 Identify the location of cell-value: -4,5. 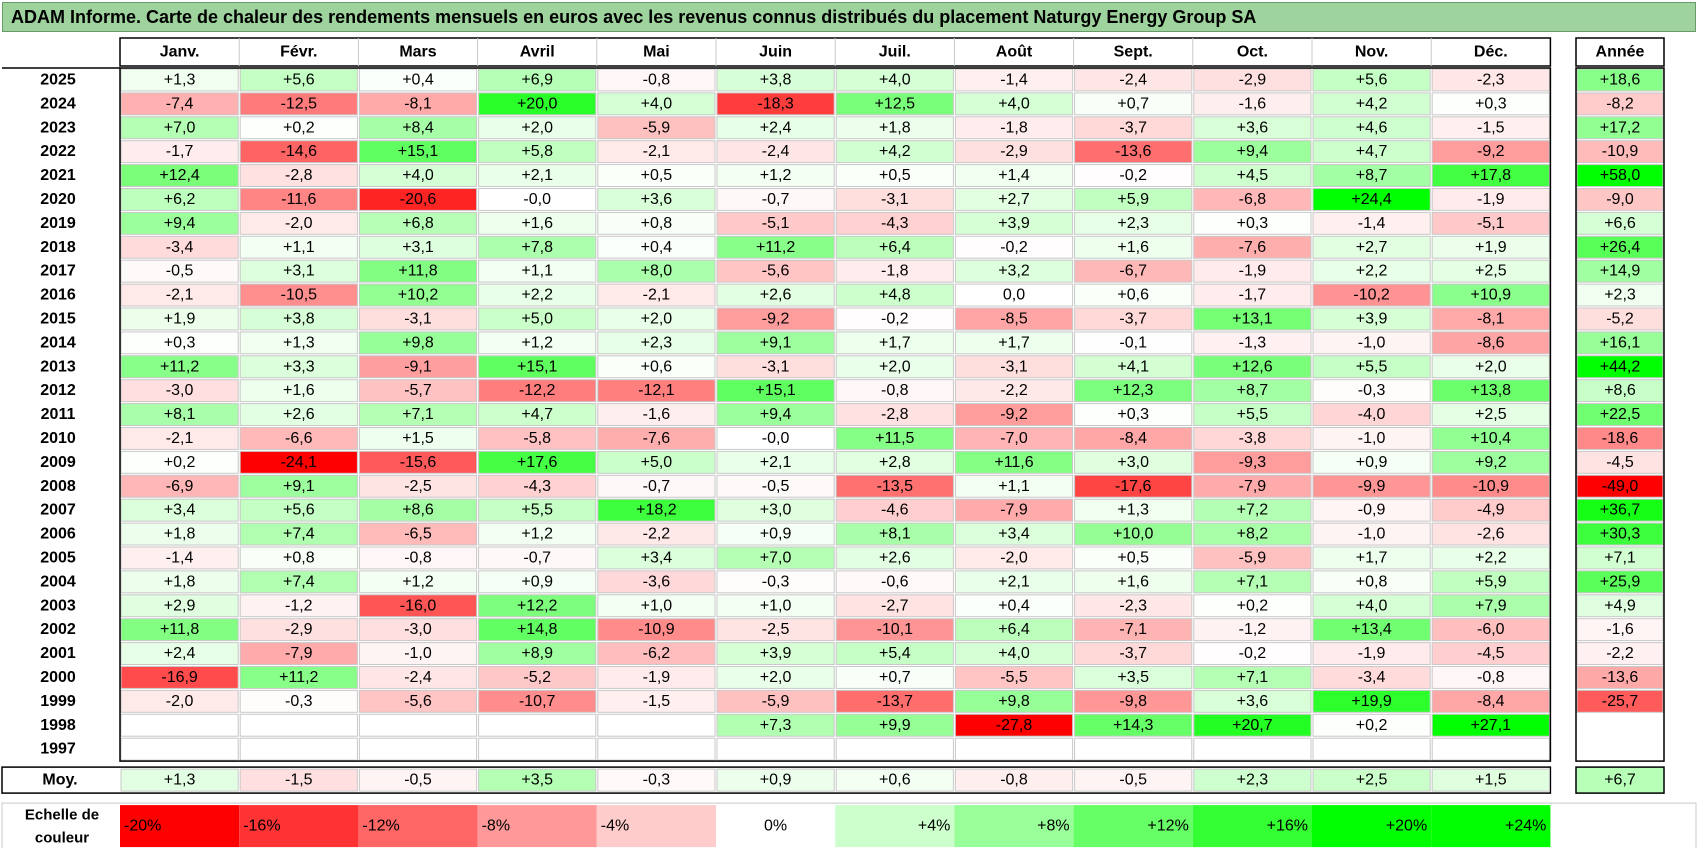
(1491, 653).